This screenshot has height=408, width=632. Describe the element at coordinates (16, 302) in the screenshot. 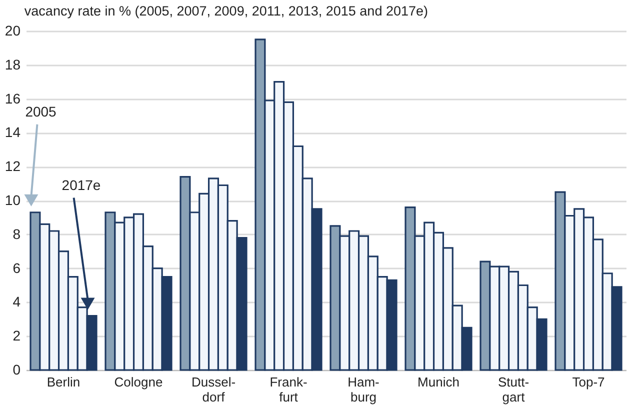

I see `y-tick-label: 4` at that location.